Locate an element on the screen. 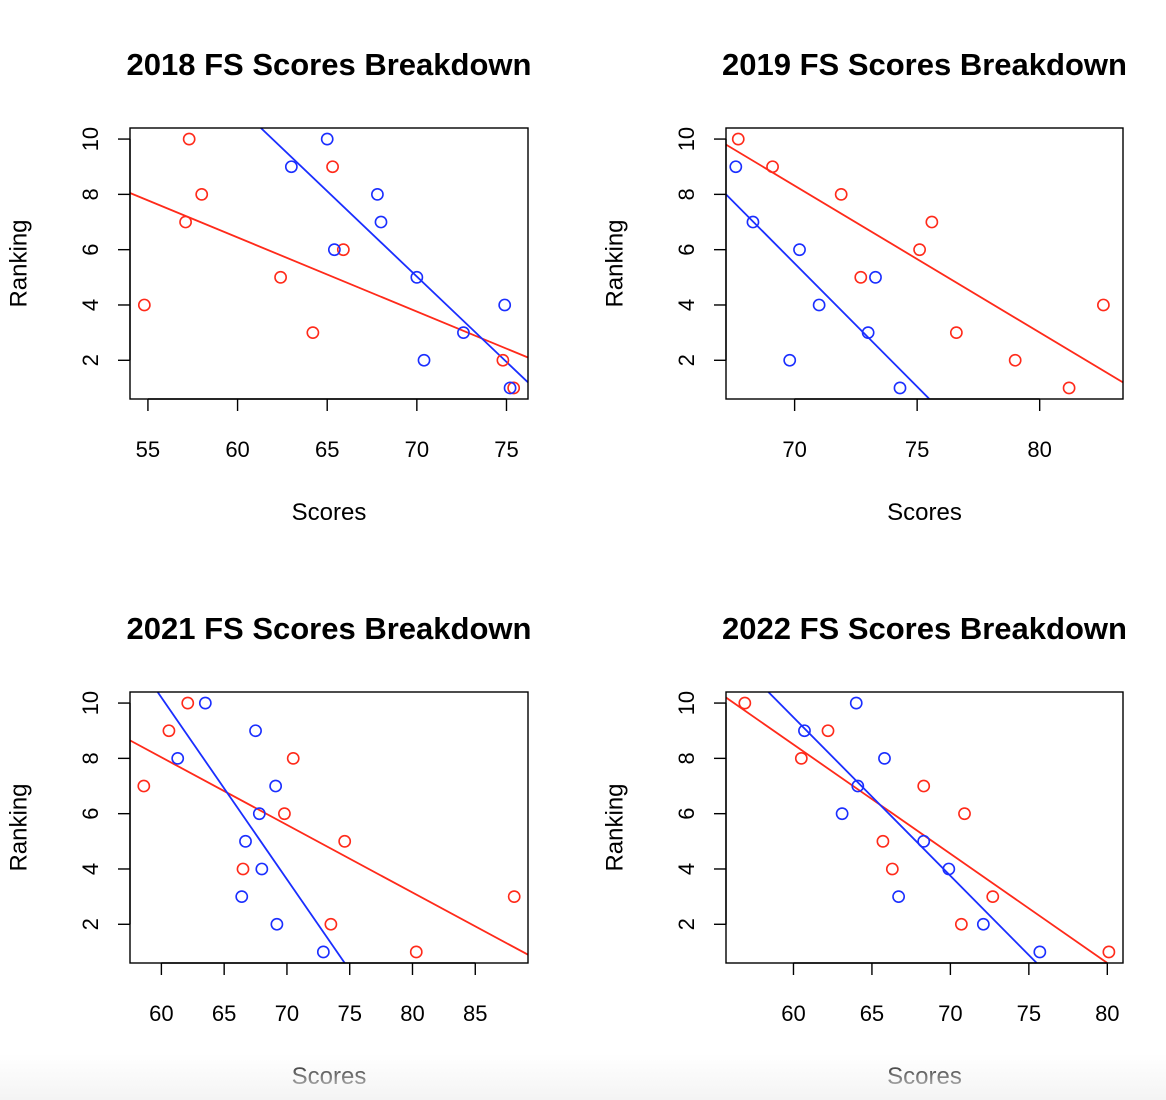 This screenshot has height=1100, width=1166. y-tick-label: 2 is located at coordinates (686, 924).